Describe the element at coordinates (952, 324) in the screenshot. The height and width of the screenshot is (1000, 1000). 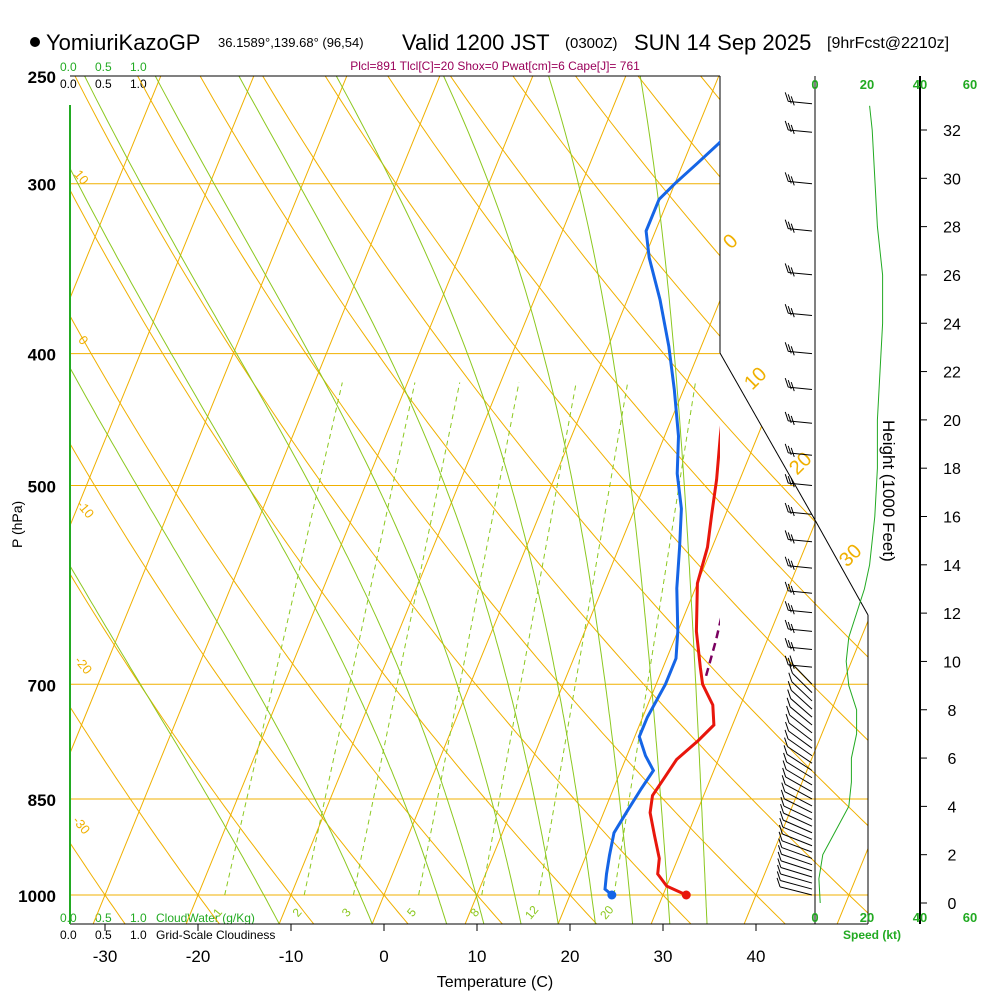
I see `height-tick-label: 24` at that location.